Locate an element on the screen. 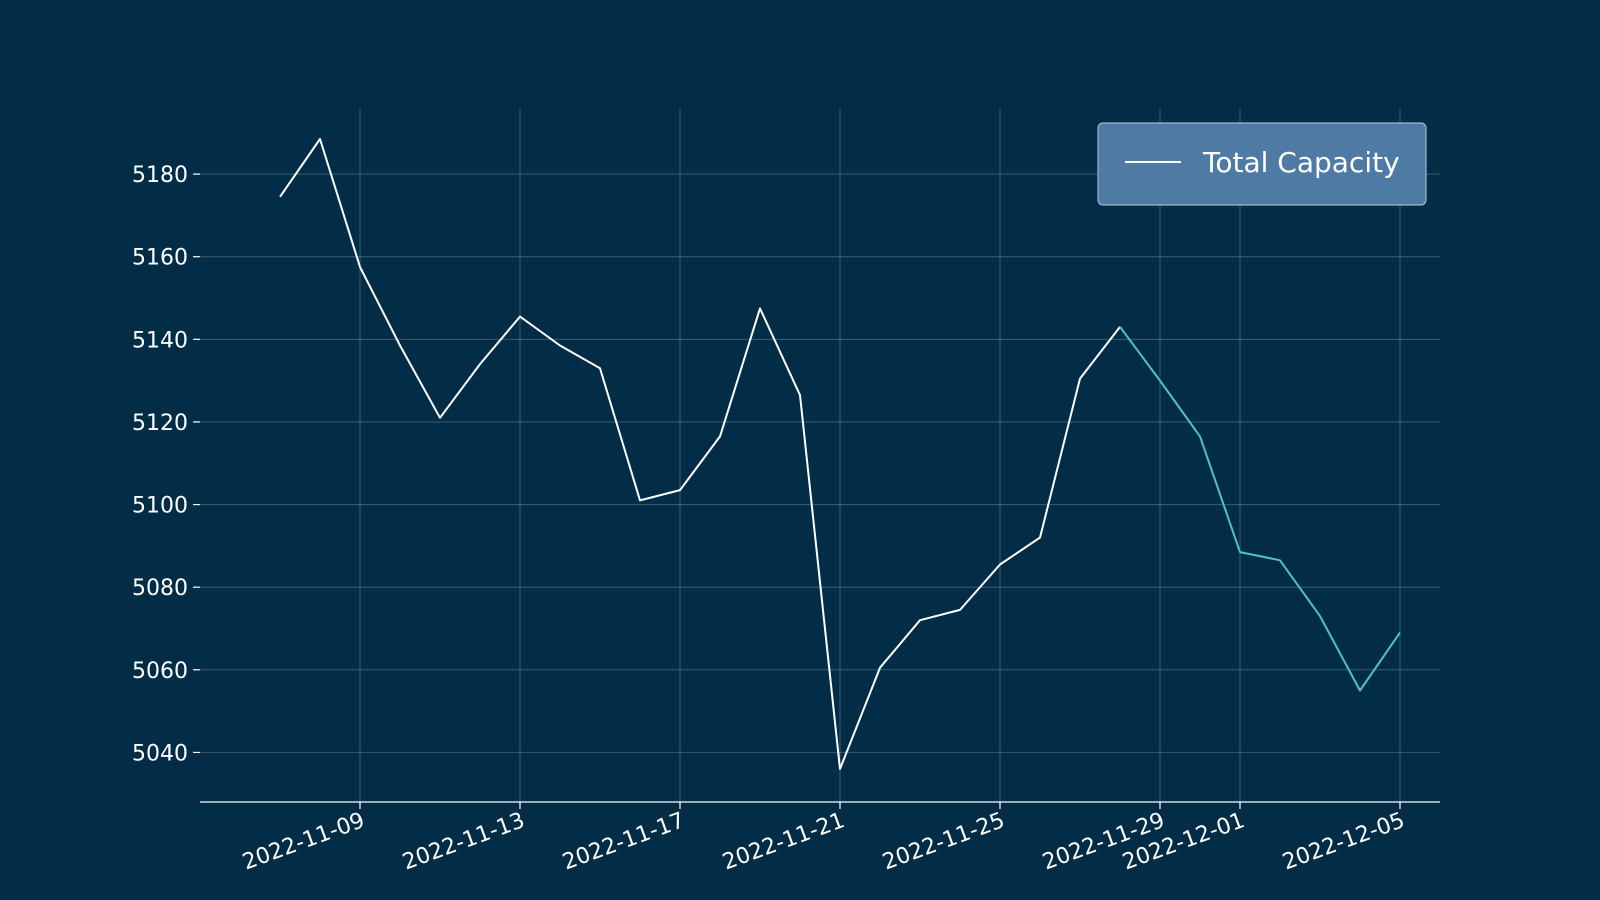  y-tick-label: 5160 is located at coordinates (160, 258).